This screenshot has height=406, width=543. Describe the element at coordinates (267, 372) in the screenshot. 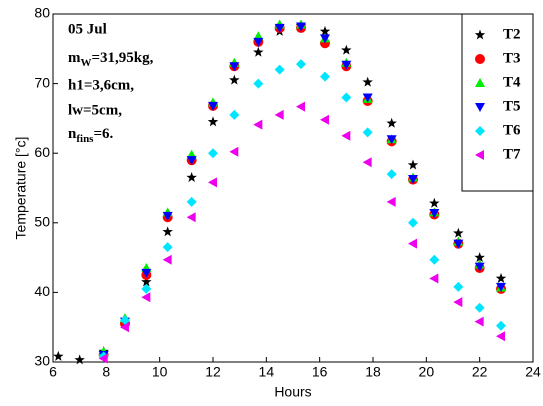

I see `x-tick-label: 14` at that location.